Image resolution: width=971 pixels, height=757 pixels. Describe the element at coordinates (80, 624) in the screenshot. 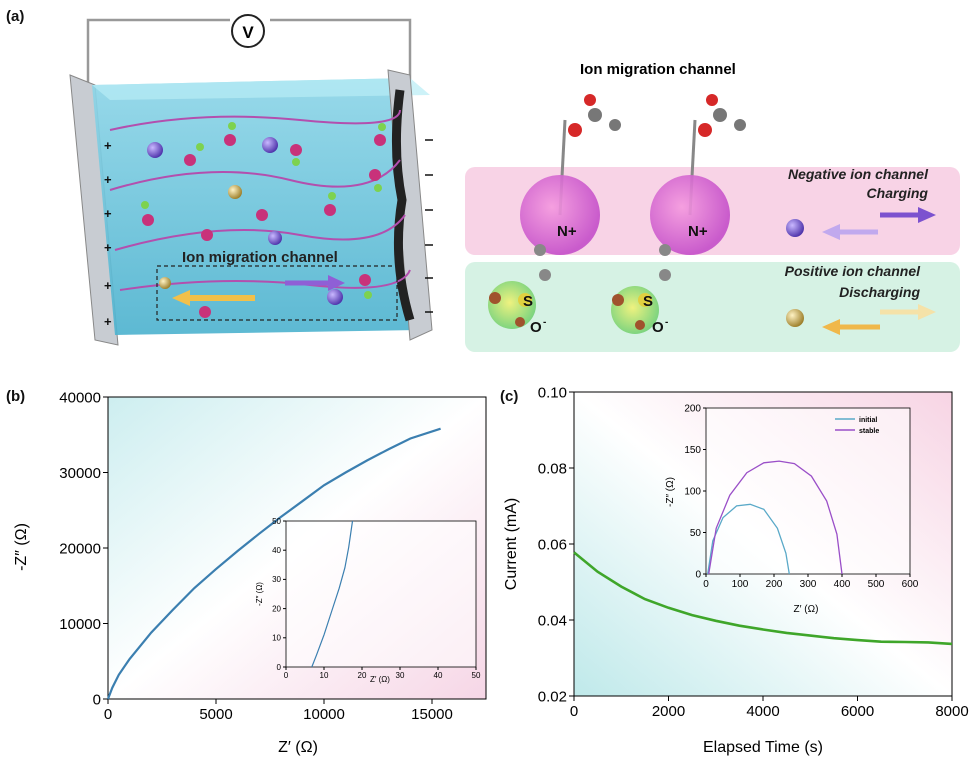

I see `y-tick-label: 10000` at that location.